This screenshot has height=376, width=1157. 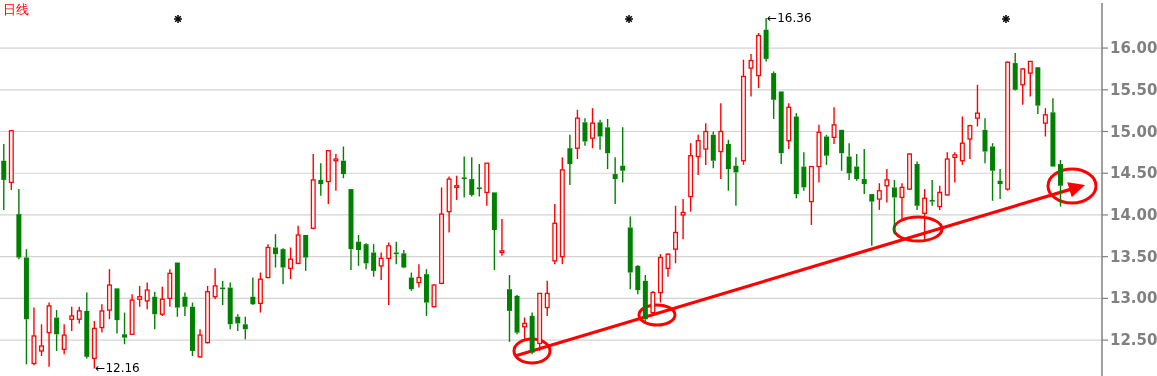 I want to click on tick-label: 16.00, so click(x=1133, y=48).